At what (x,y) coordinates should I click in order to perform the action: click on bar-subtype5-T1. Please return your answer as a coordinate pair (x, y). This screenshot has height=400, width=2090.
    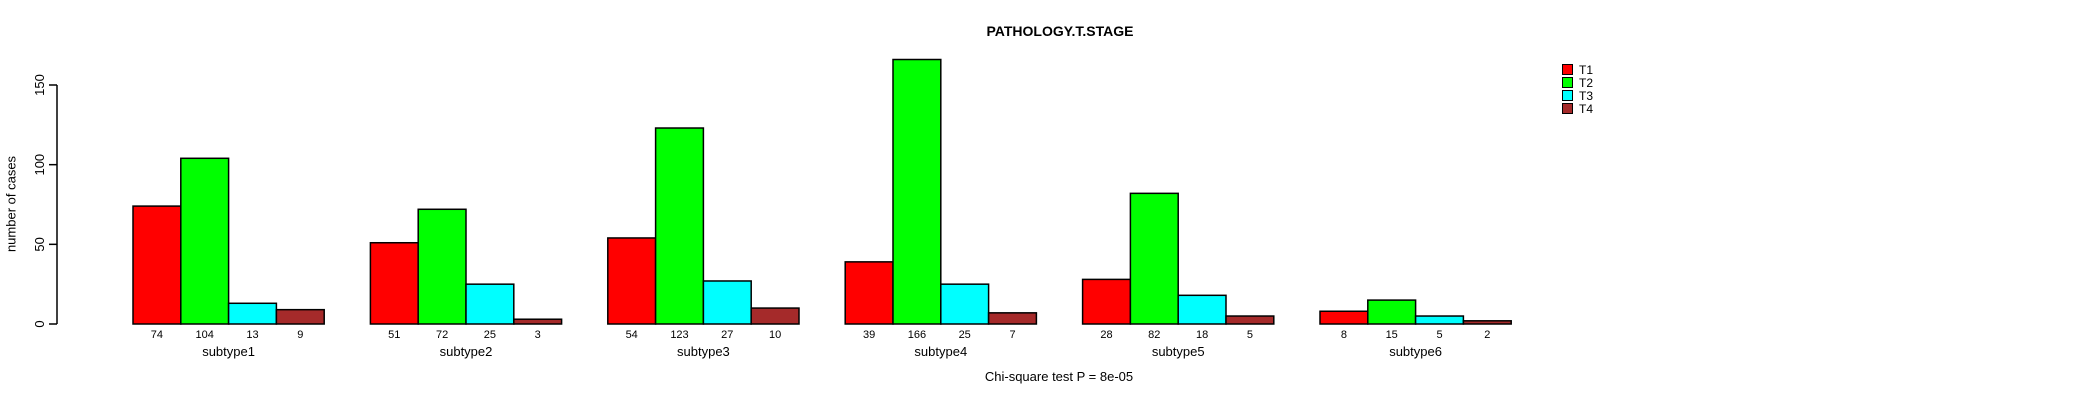
    Looking at the image, I should click on (1106, 301).